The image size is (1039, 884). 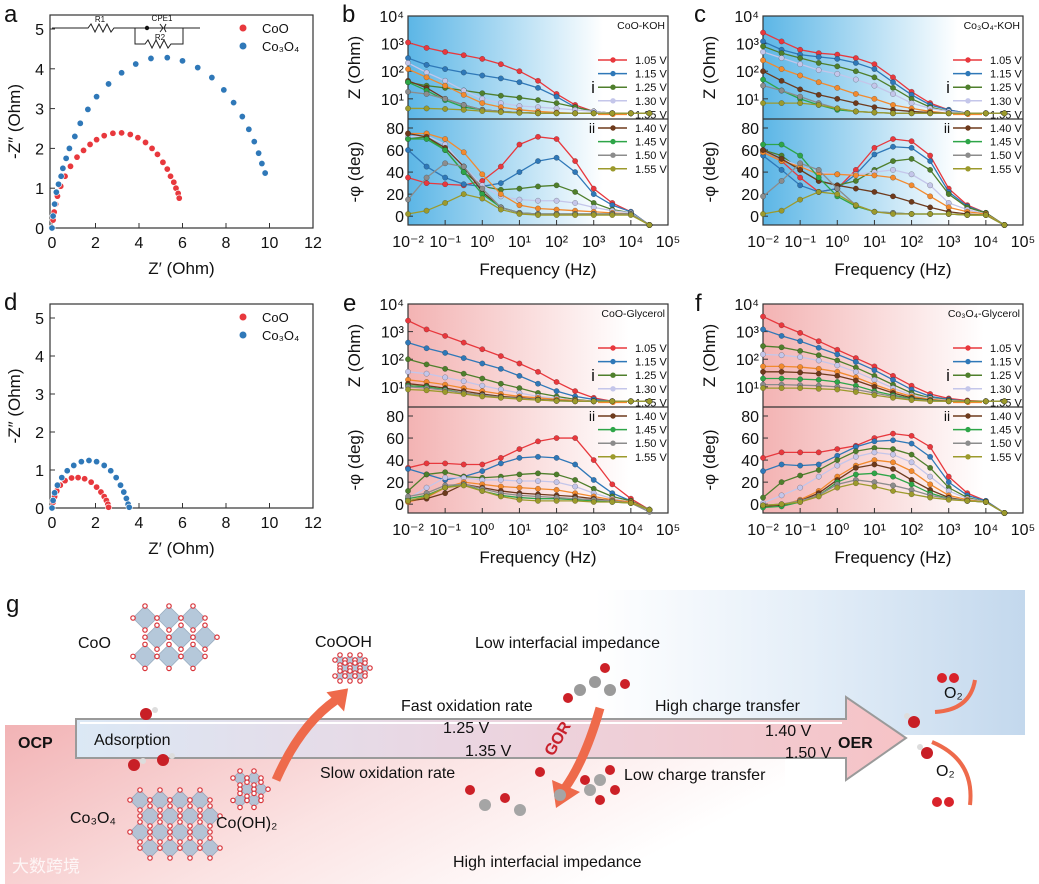 What do you see at coordinates (181, 637) in the screenshot?
I see `octahedron` at bounding box center [181, 637].